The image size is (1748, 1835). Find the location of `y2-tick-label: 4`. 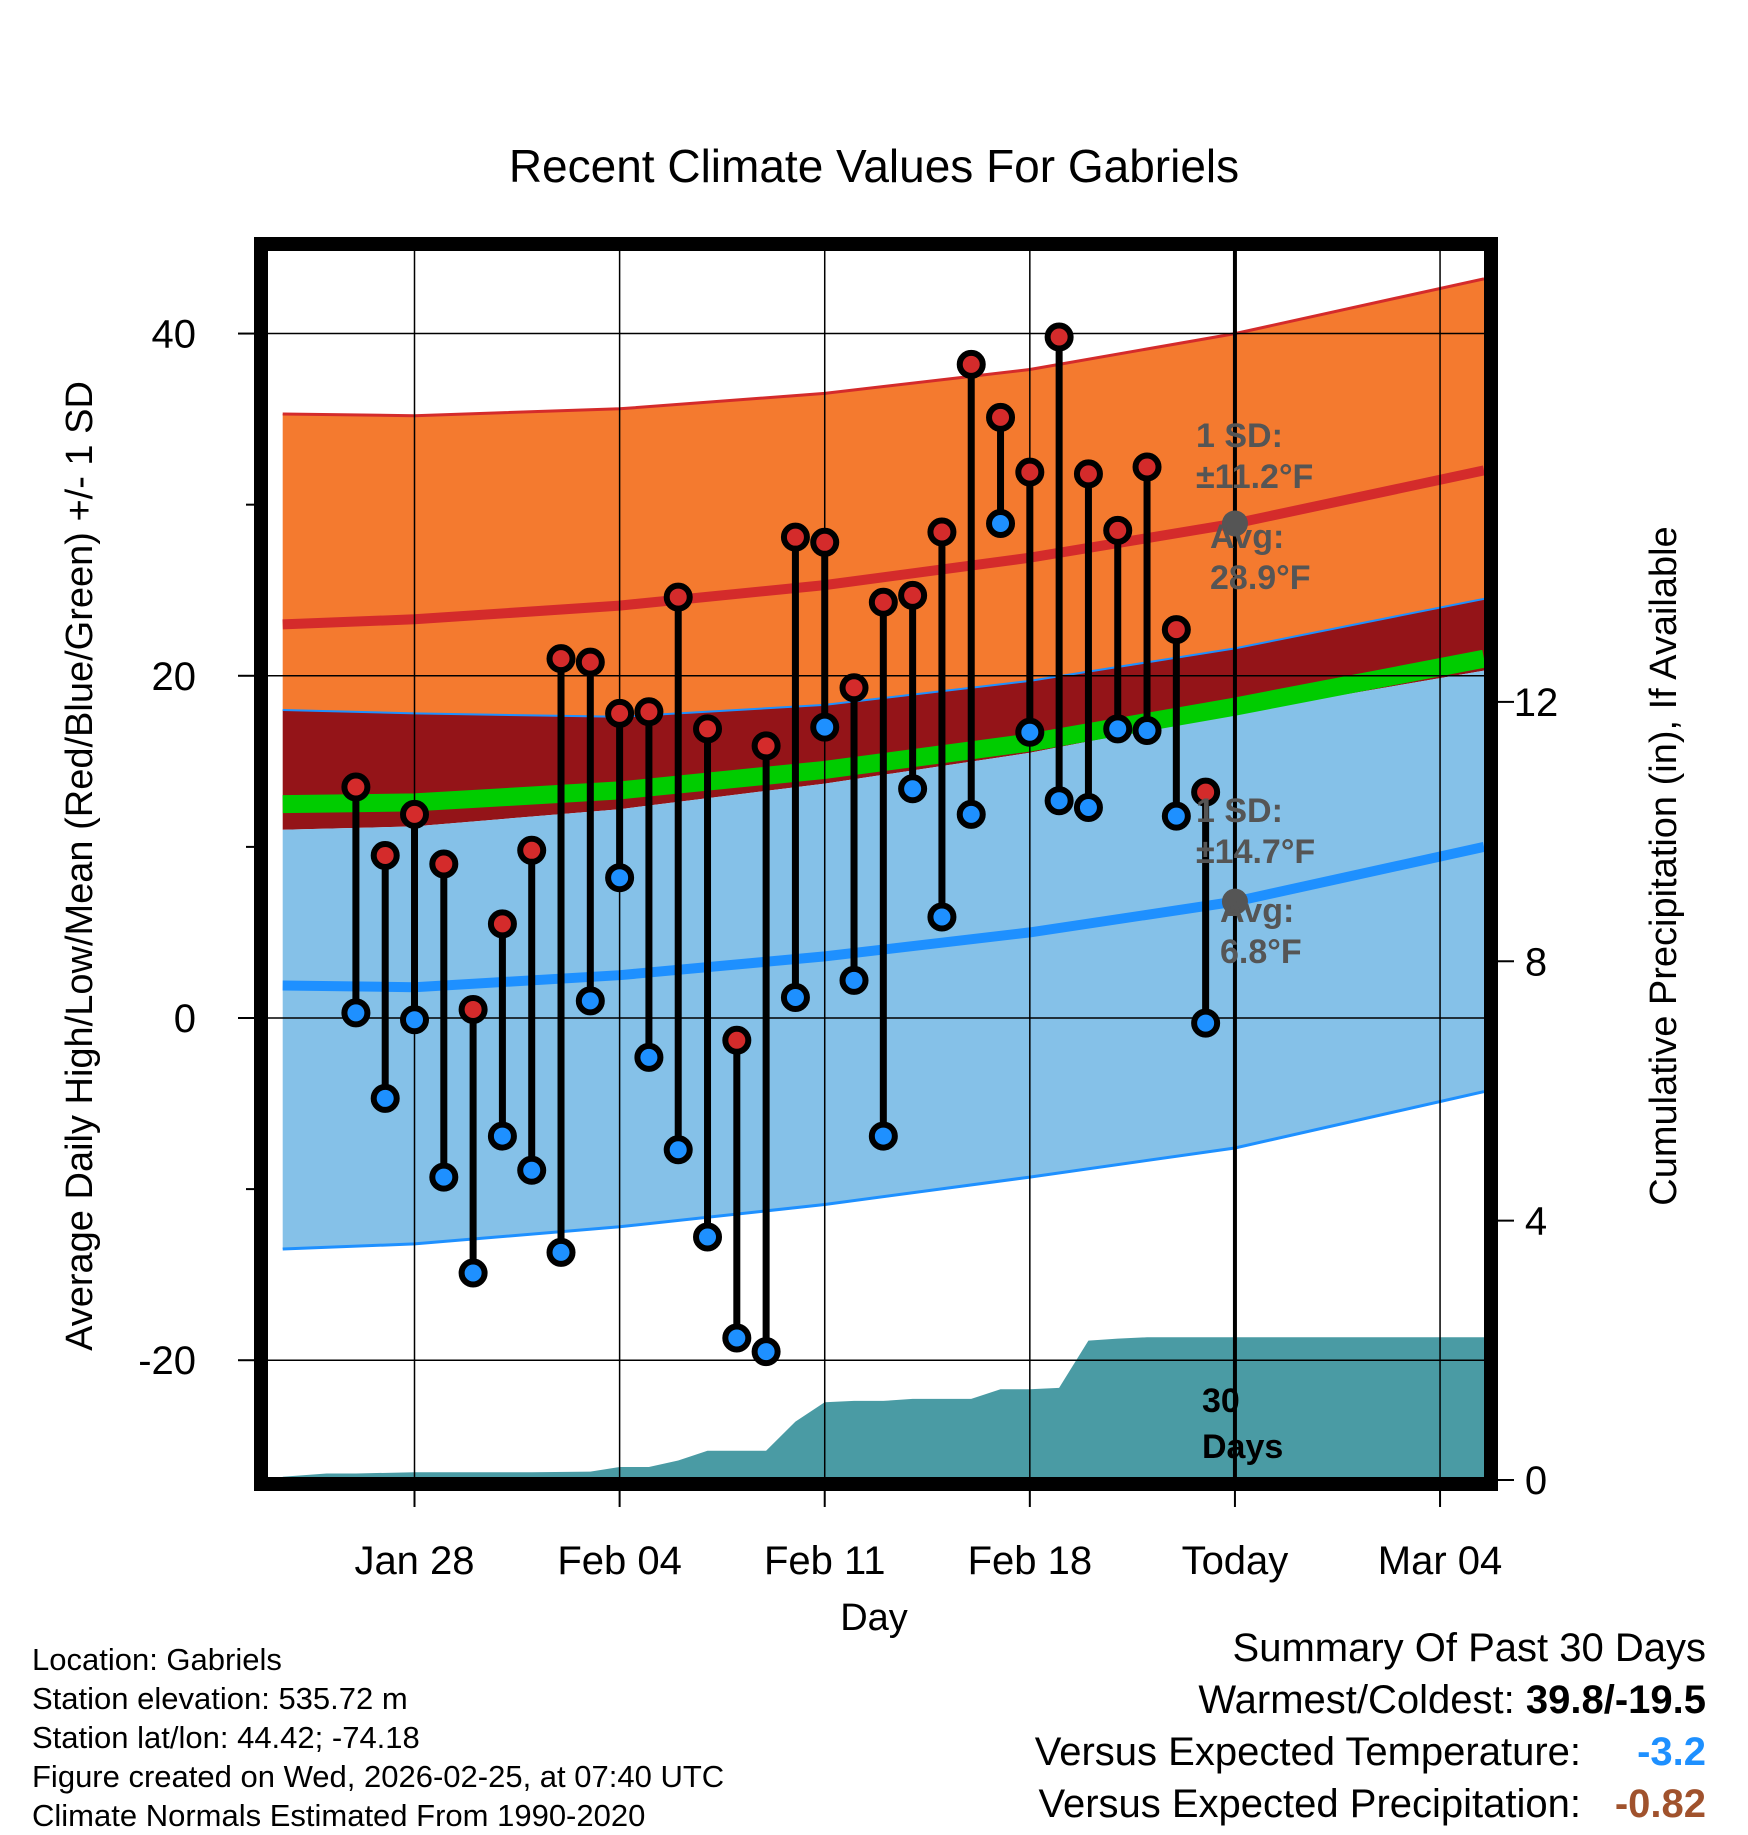

y2-tick-label: 4 is located at coordinates (1536, 1222).